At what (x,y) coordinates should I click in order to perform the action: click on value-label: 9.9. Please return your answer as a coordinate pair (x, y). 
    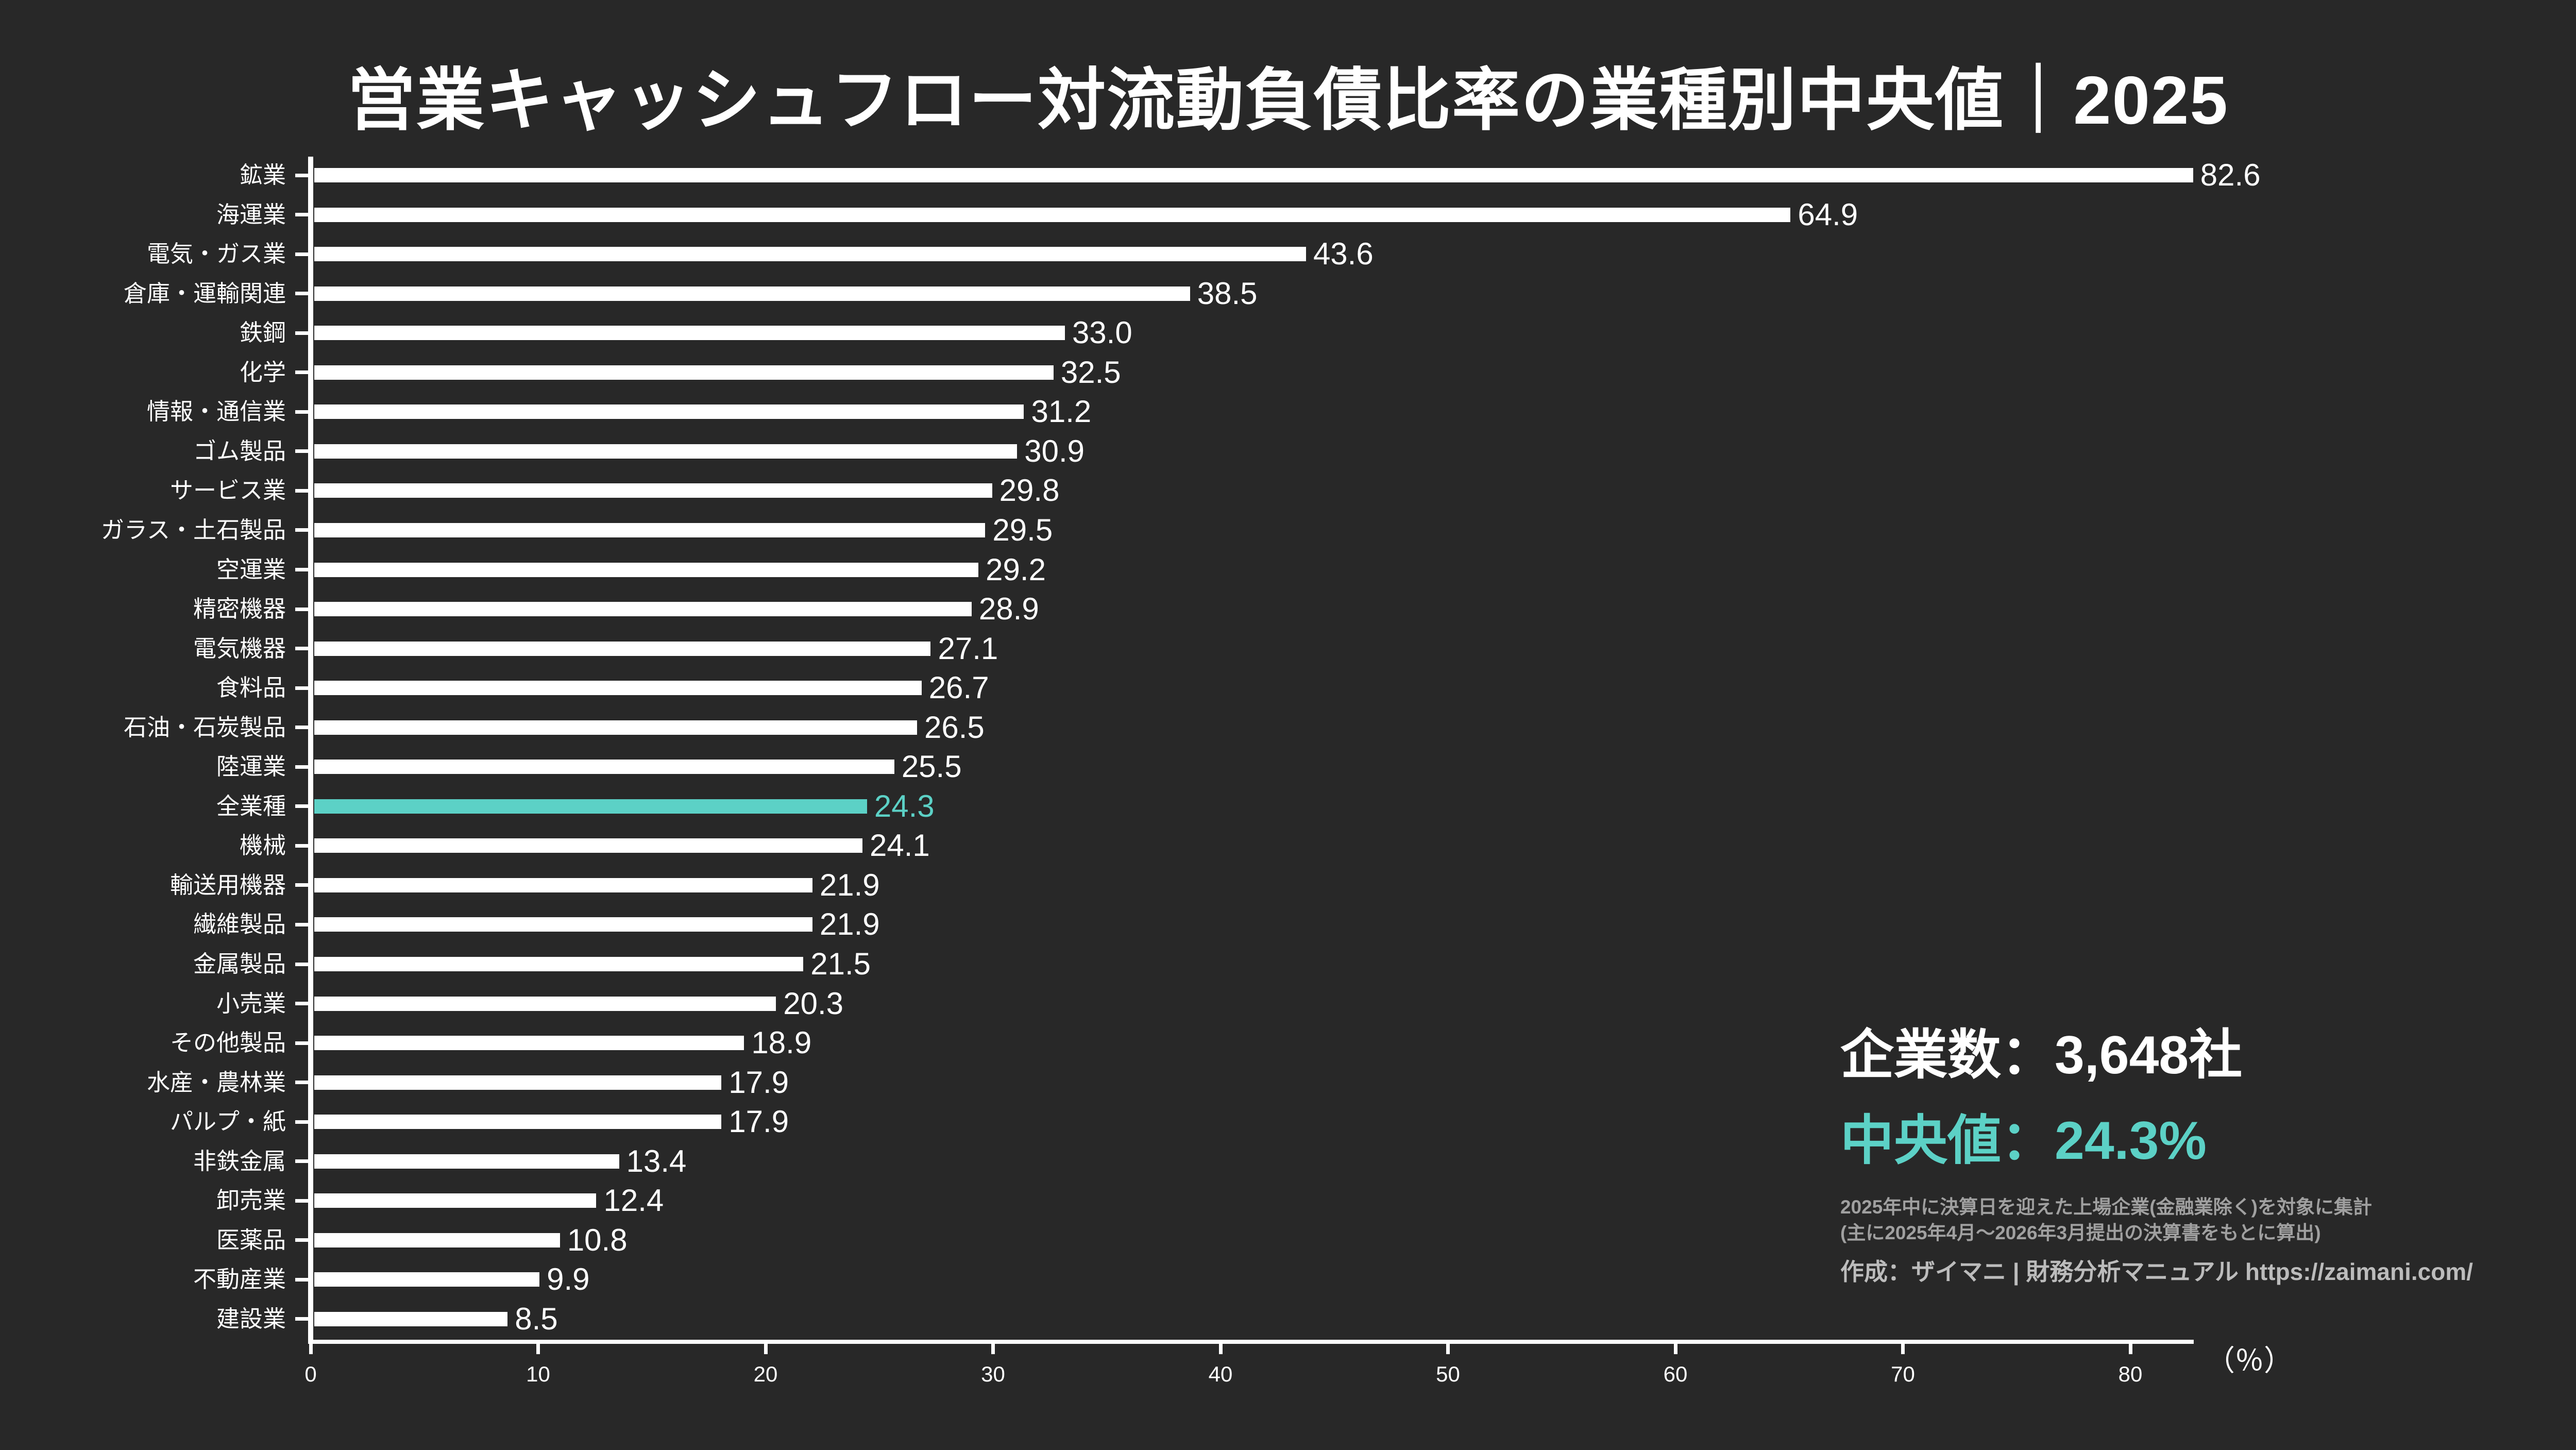
    Looking at the image, I should click on (568, 1279).